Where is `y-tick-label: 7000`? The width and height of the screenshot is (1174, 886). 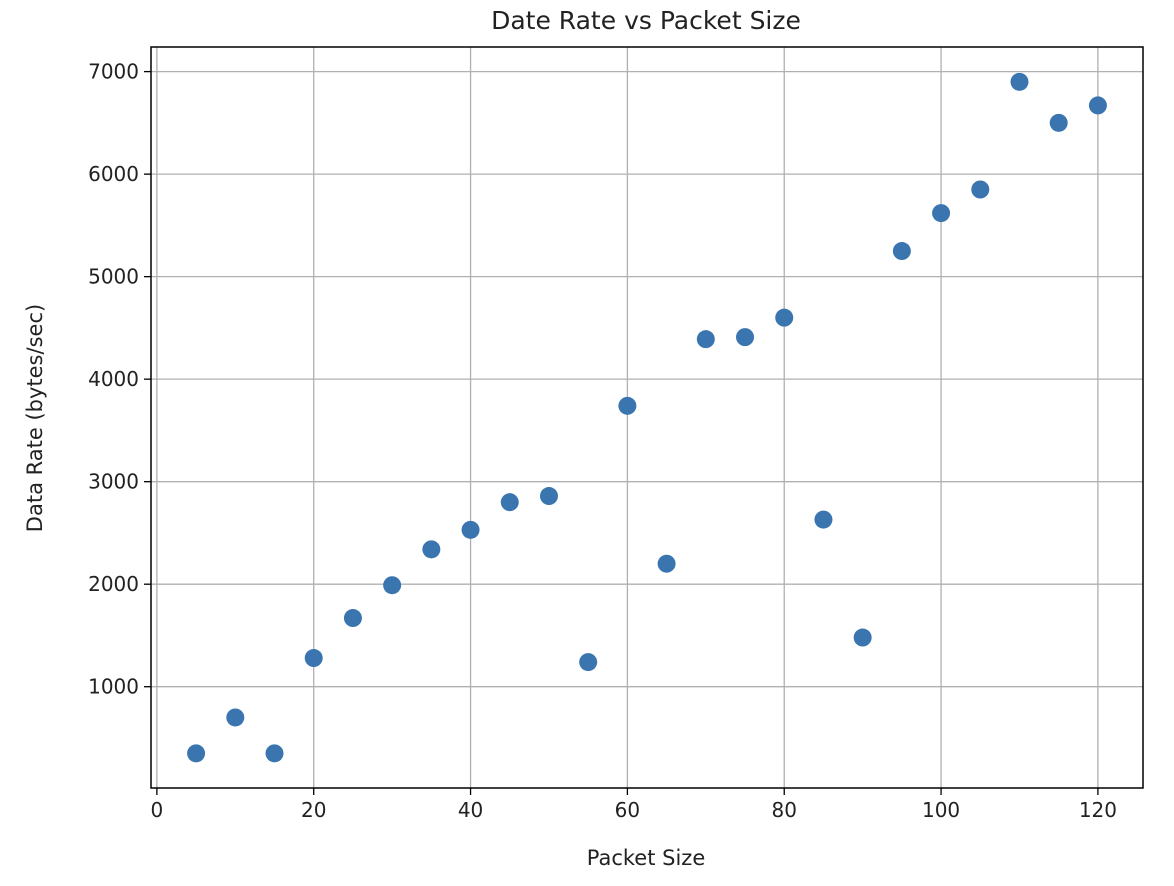 y-tick-label: 7000 is located at coordinates (113, 72).